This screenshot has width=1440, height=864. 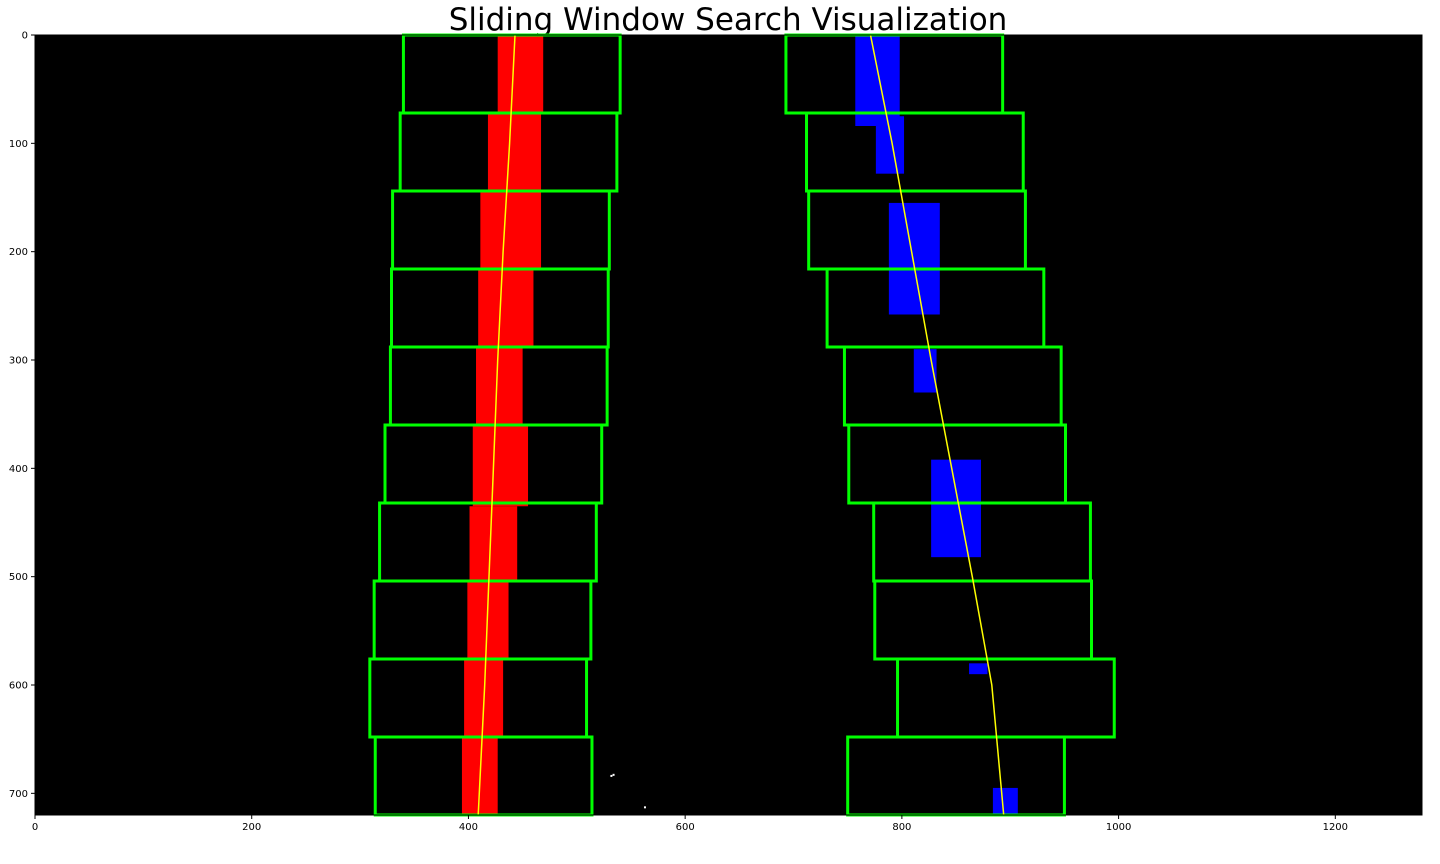 What do you see at coordinates (1335, 827) in the screenshot?
I see `x-tick-label: 1200` at bounding box center [1335, 827].